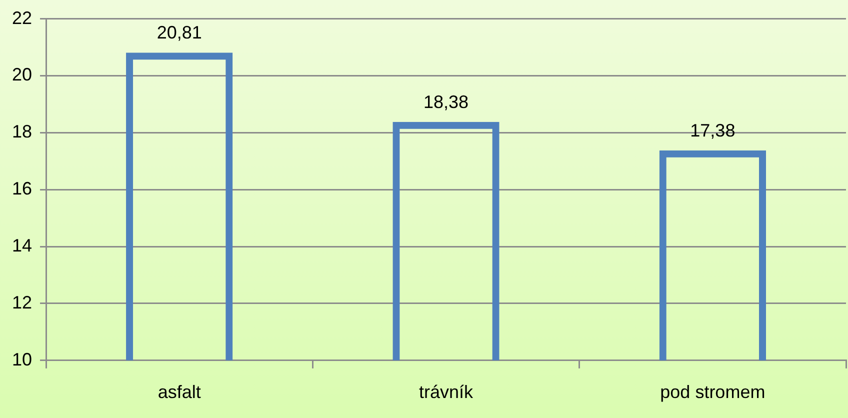 This screenshot has height=418, width=848. Describe the element at coordinates (22, 302) in the screenshot. I see `y-tick-label: 12` at that location.